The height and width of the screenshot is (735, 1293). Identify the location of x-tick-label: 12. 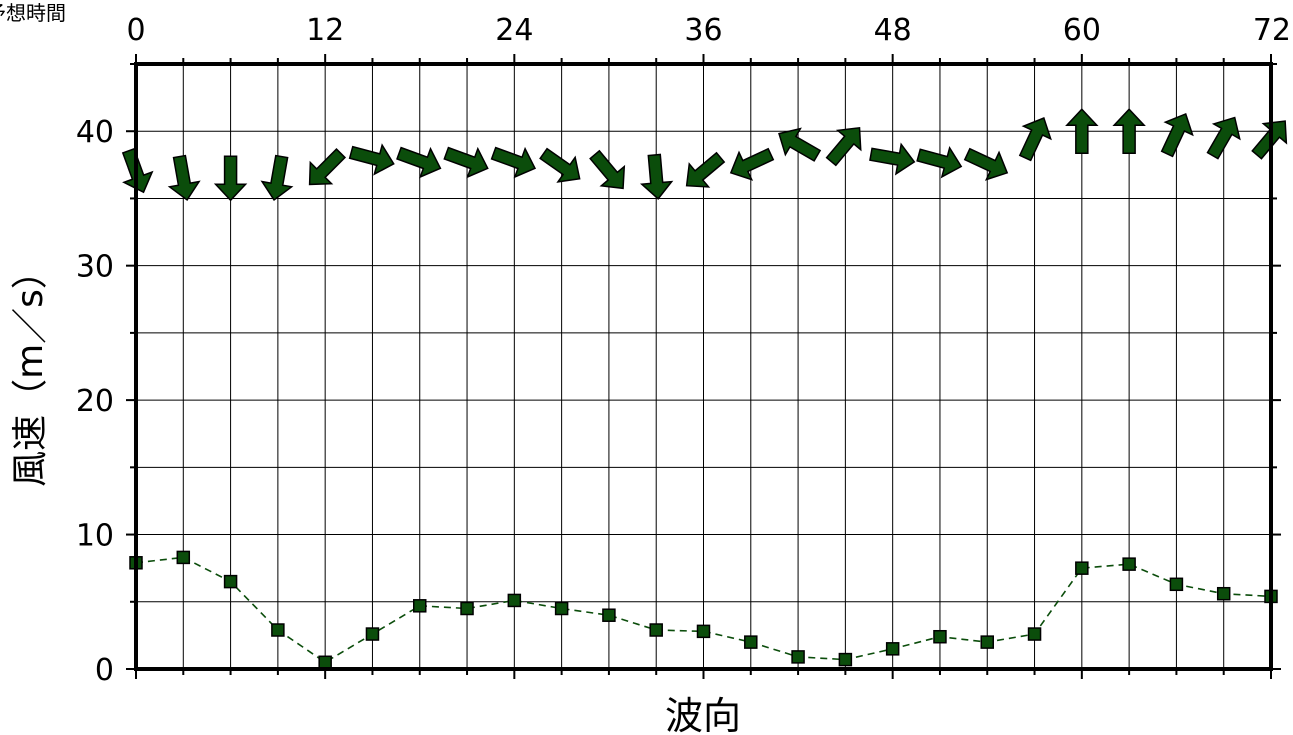
(325, 30).